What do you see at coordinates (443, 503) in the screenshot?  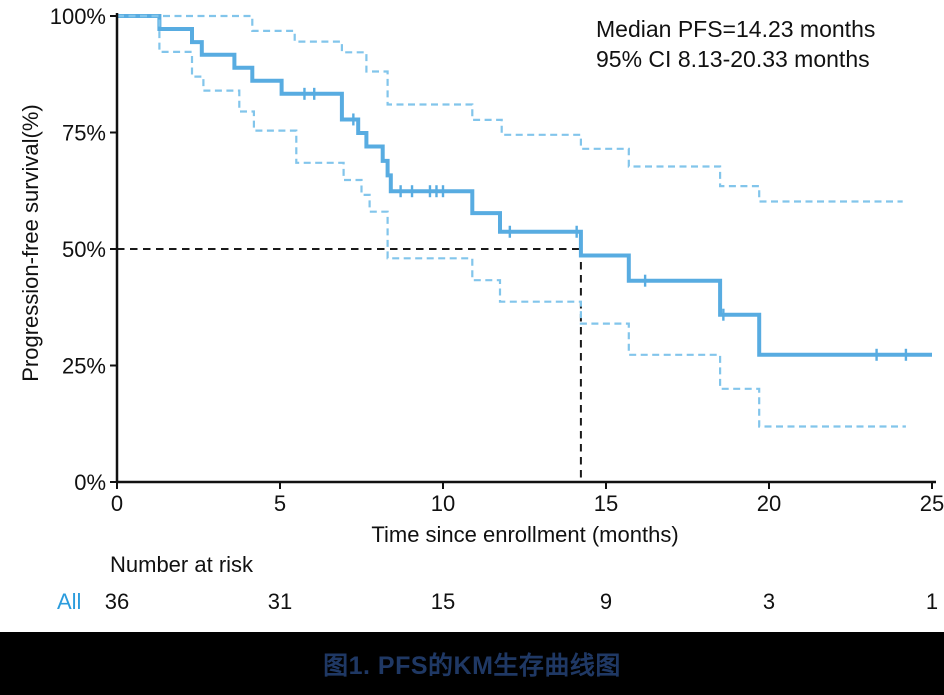 I see `x-tick-label: 10` at bounding box center [443, 503].